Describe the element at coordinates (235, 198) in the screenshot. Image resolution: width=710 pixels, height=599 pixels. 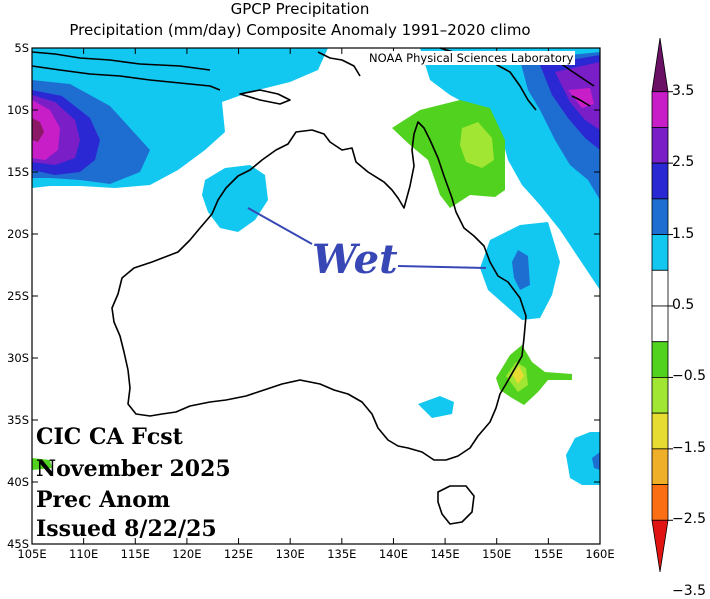
I see `anomaly-field-kimberley` at that location.